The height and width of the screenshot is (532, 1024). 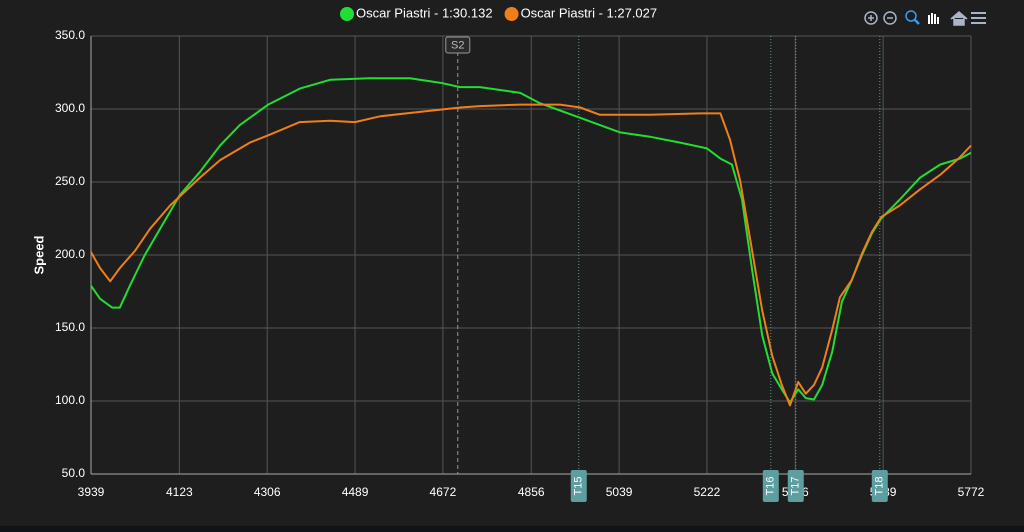 What do you see at coordinates (70, 108) in the screenshot?
I see `y-tick-label: 300.0` at bounding box center [70, 108].